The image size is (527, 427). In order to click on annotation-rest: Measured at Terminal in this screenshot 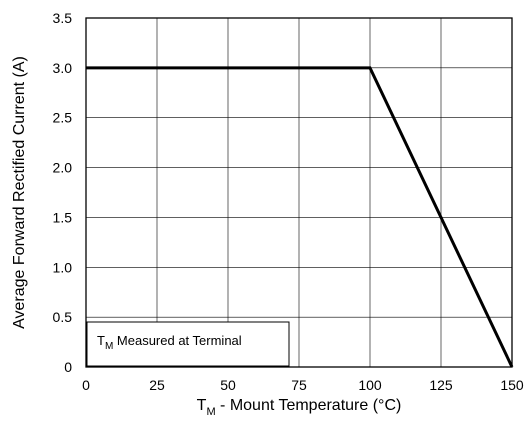, I will do `click(177, 340)`.